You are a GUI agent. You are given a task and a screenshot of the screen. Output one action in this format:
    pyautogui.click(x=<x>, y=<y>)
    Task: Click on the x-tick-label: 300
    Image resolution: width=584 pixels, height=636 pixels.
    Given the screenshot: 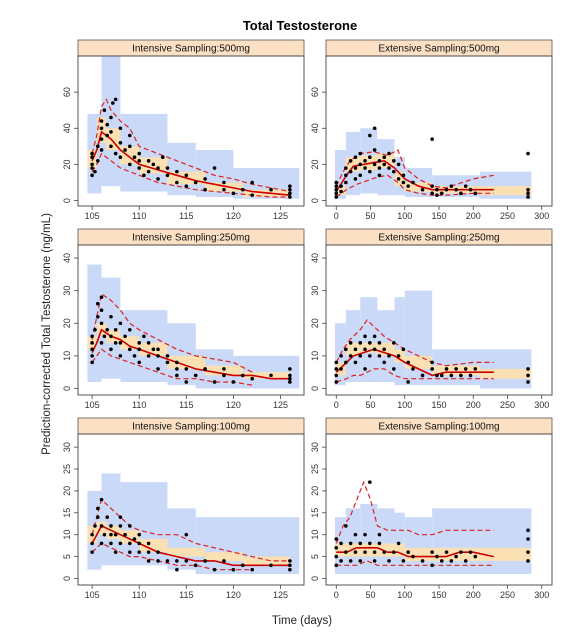 What is the action you would take?
    pyautogui.click(x=541, y=405)
    